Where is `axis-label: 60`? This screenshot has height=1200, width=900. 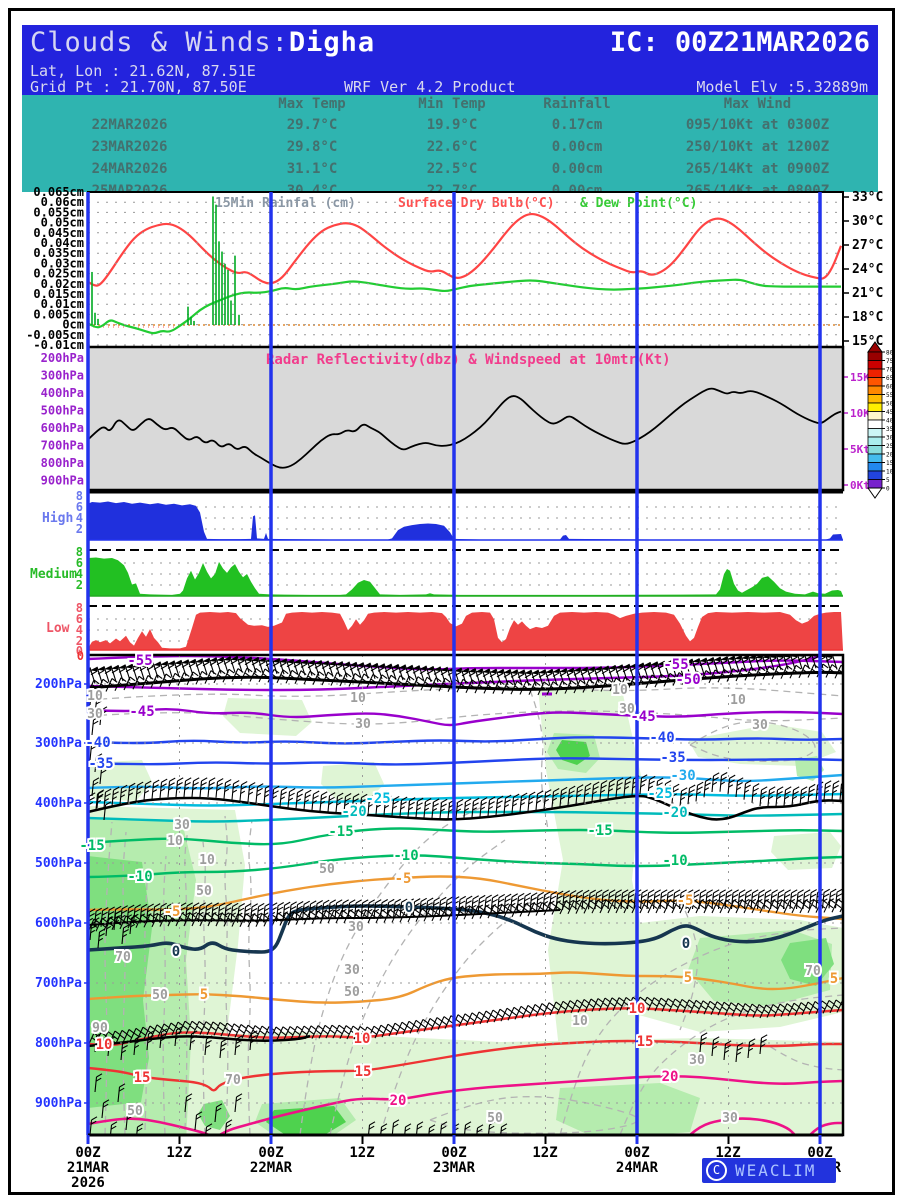
axis-label: 60 is located at coordinates (890, 387).